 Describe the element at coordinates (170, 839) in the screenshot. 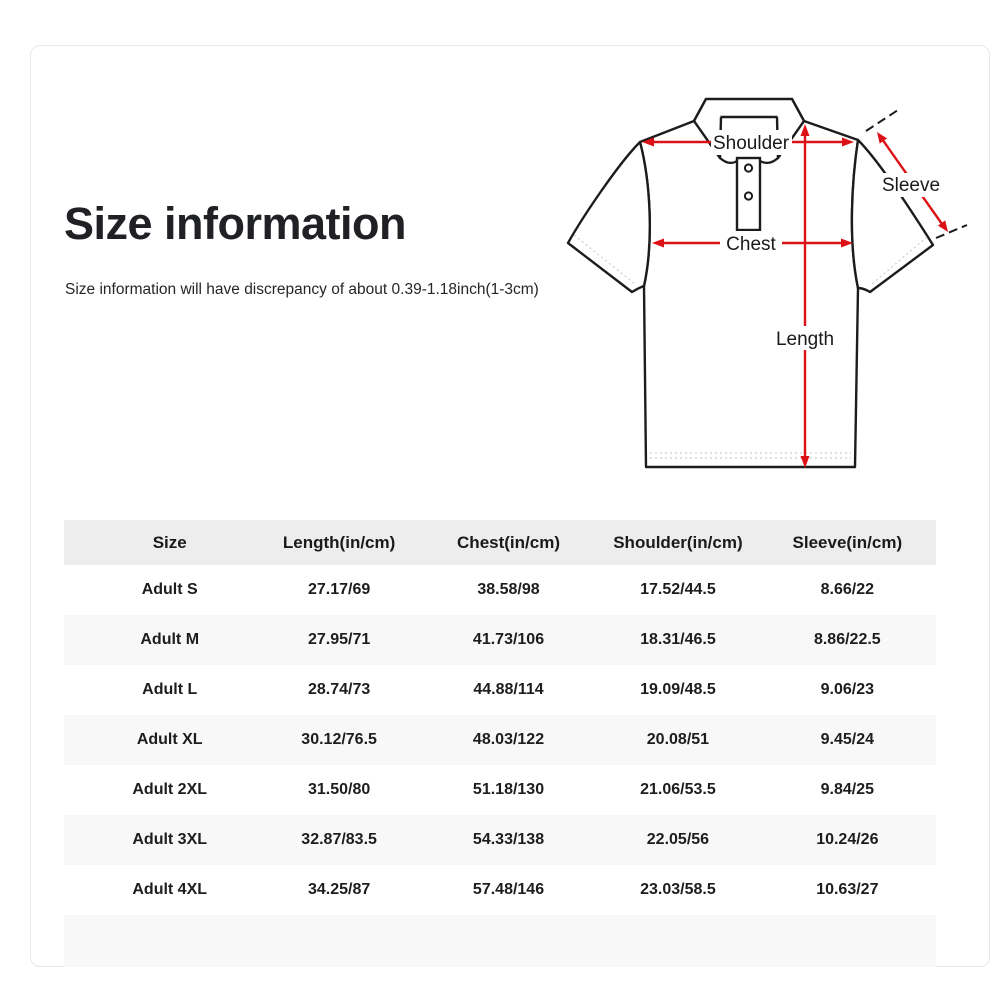

I see `cell-size: Adult 3XL` at that location.